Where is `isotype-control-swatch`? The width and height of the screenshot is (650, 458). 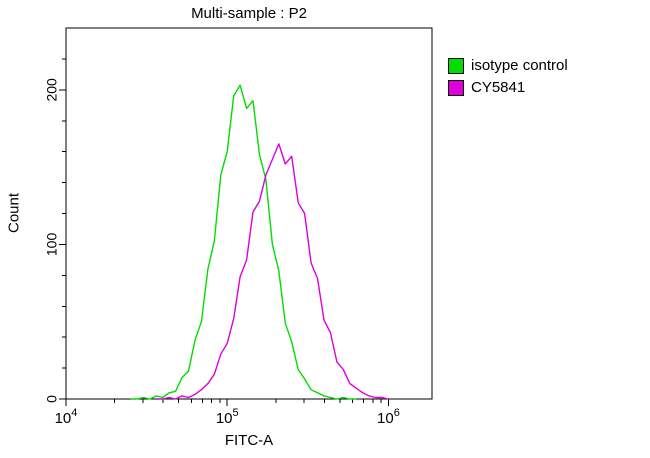 isotype-control-swatch is located at coordinates (456, 65).